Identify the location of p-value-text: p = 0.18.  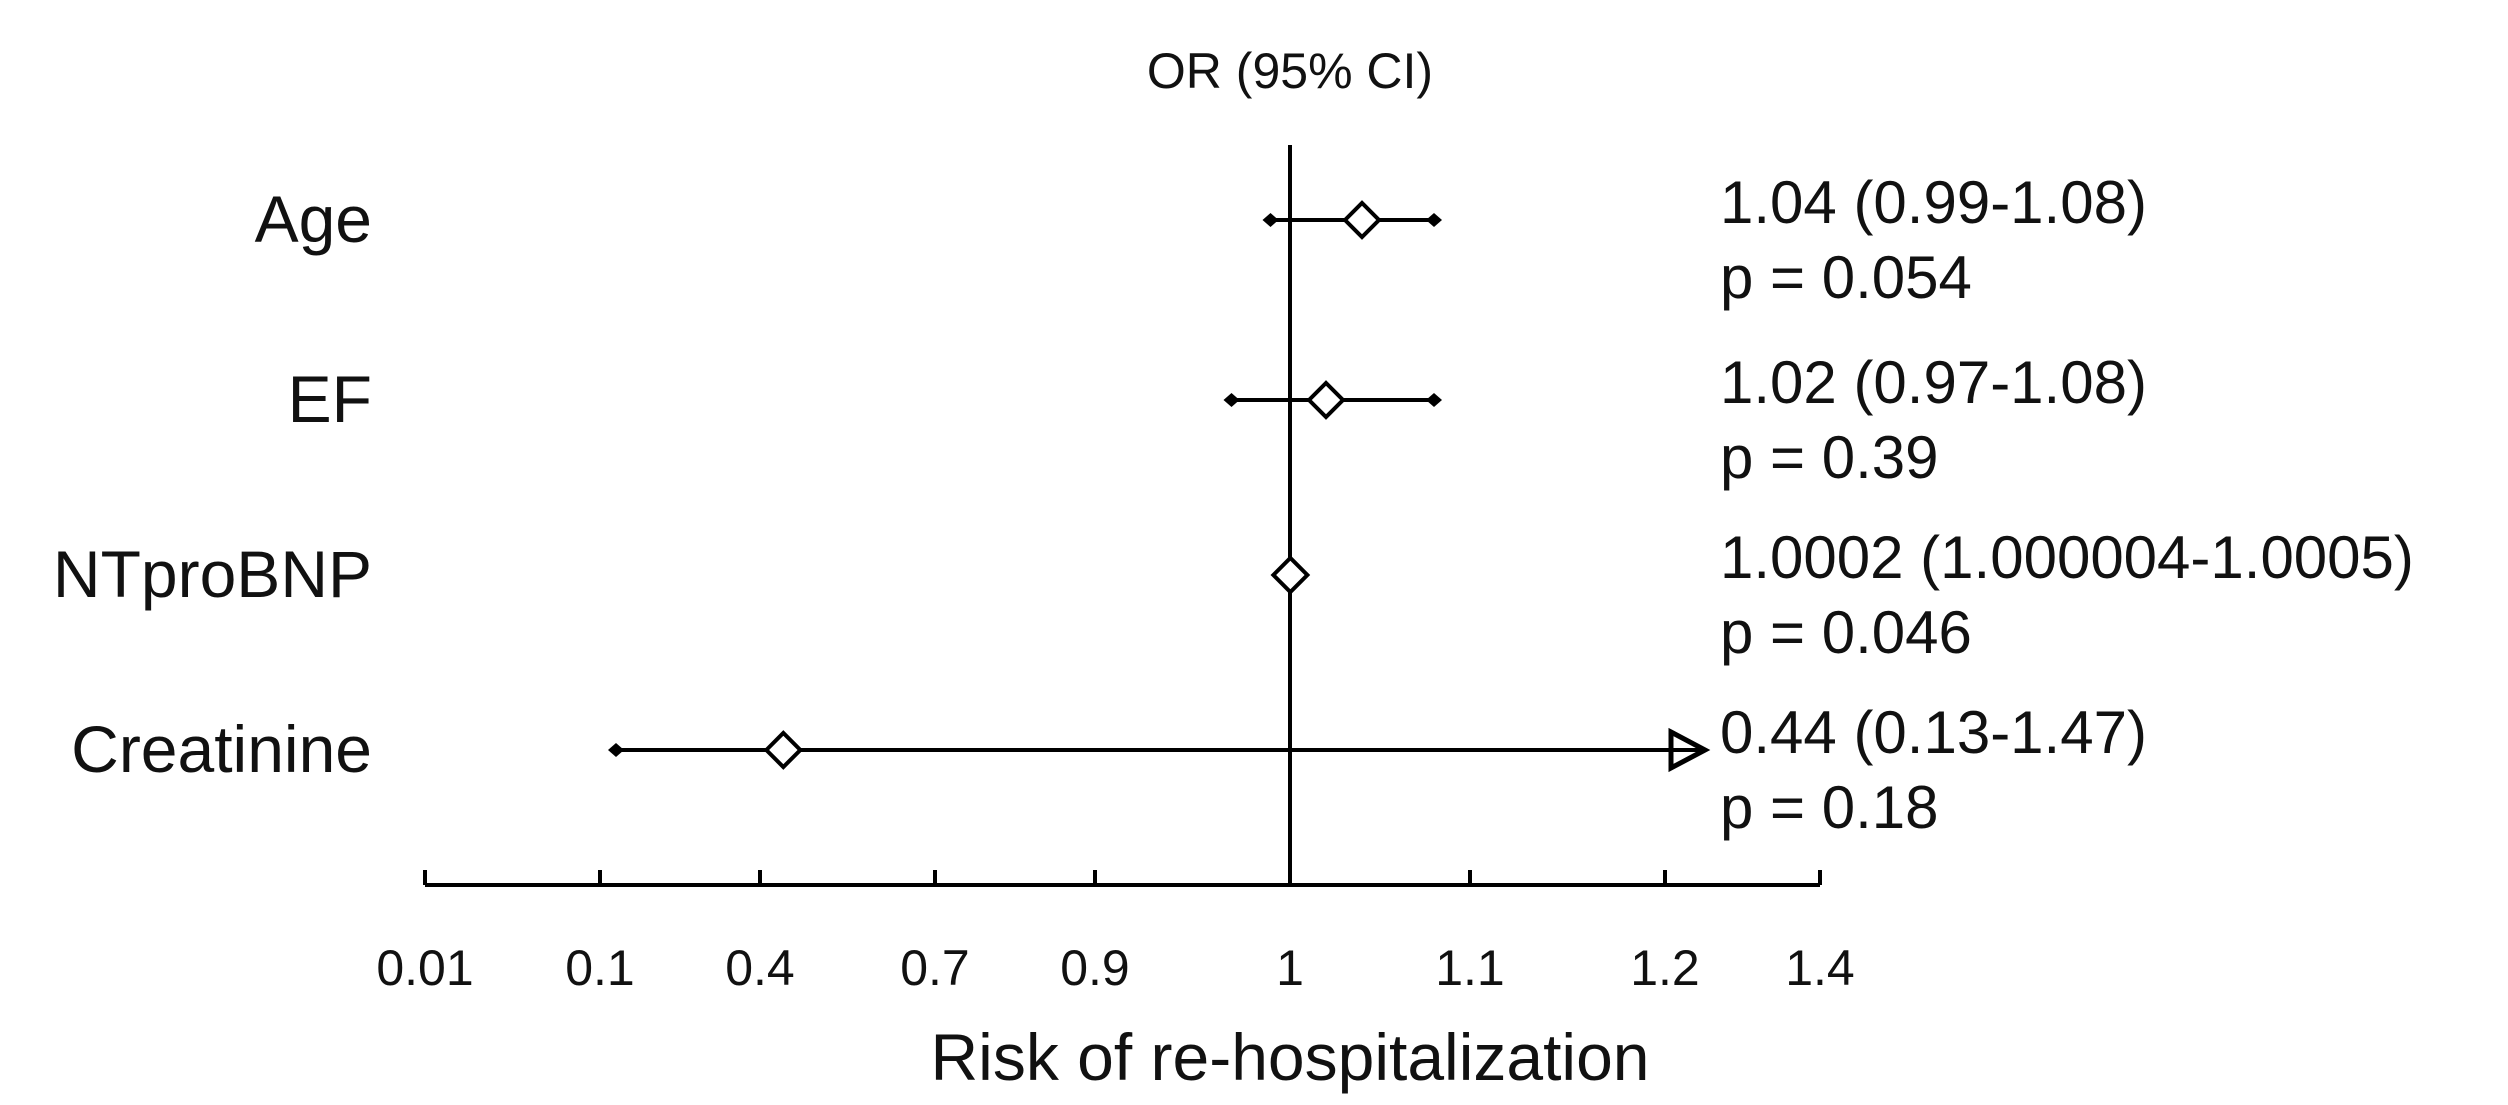
(1829, 807).